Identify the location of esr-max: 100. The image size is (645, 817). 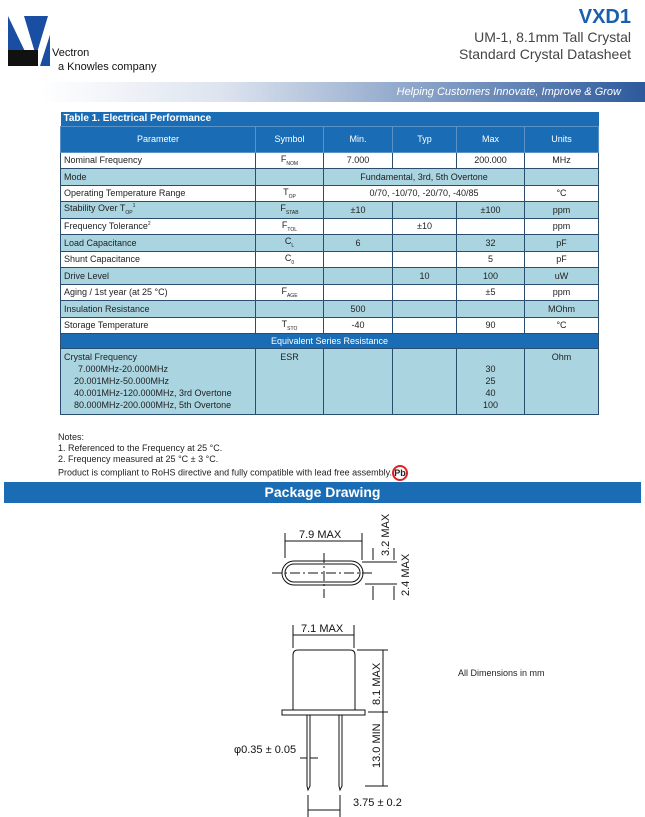
(490, 405).